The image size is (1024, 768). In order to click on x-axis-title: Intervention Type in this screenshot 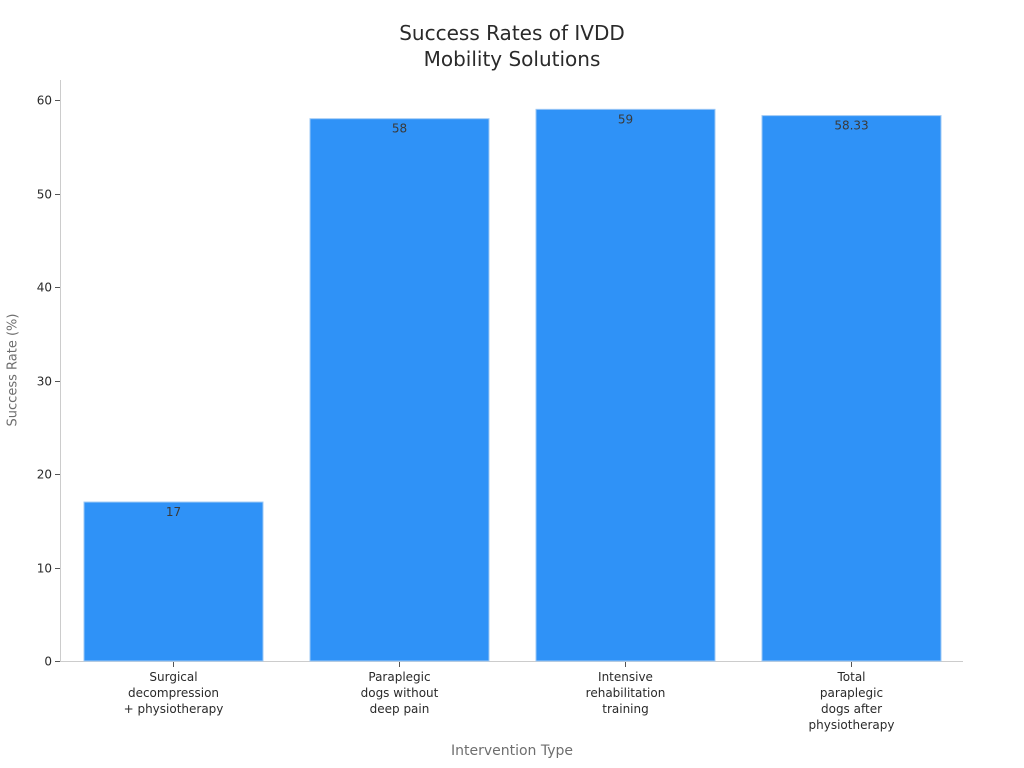, I will do `click(512, 751)`.